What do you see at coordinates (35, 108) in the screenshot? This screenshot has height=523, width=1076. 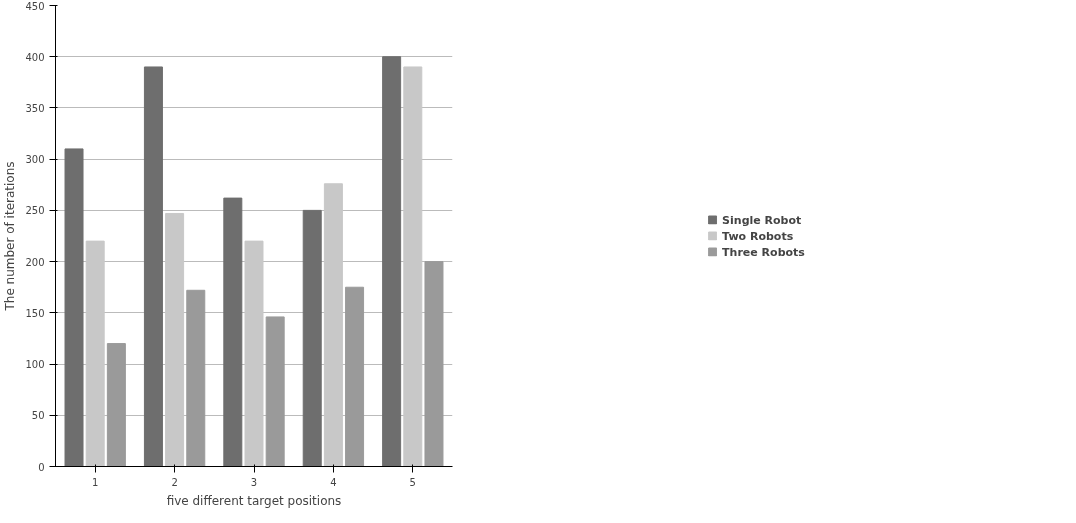 I see `y-tick-label: 350` at bounding box center [35, 108].